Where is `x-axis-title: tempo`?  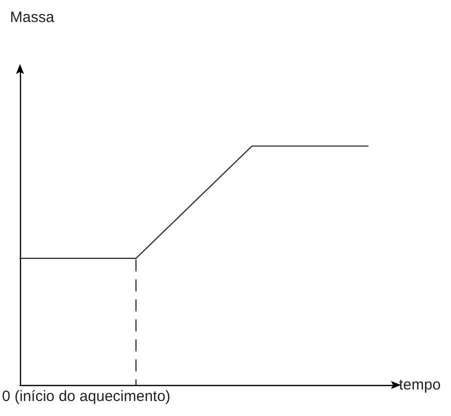
x-axis-title: tempo is located at coordinates (420, 385).